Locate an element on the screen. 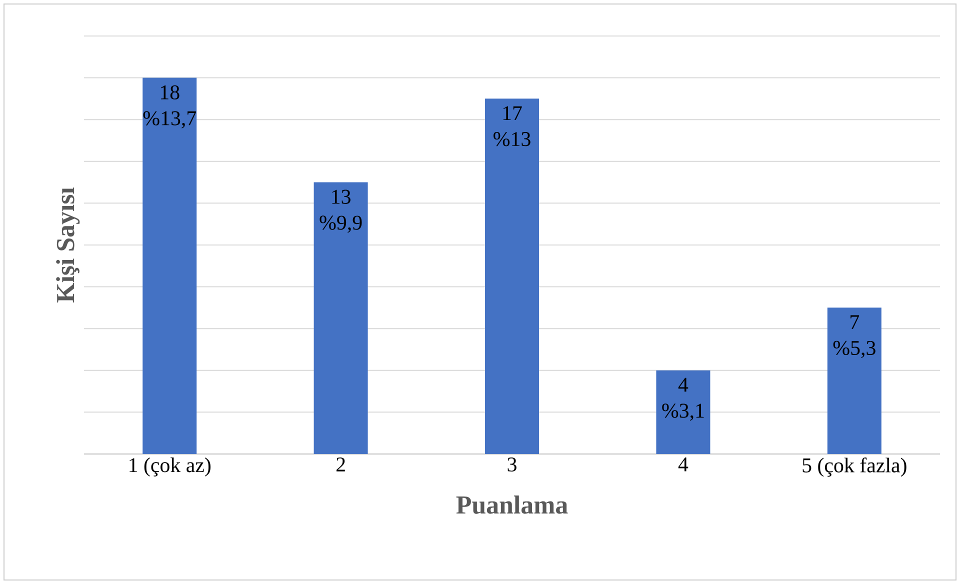 The image size is (960, 584). x-tick-label: 2 is located at coordinates (340, 464).